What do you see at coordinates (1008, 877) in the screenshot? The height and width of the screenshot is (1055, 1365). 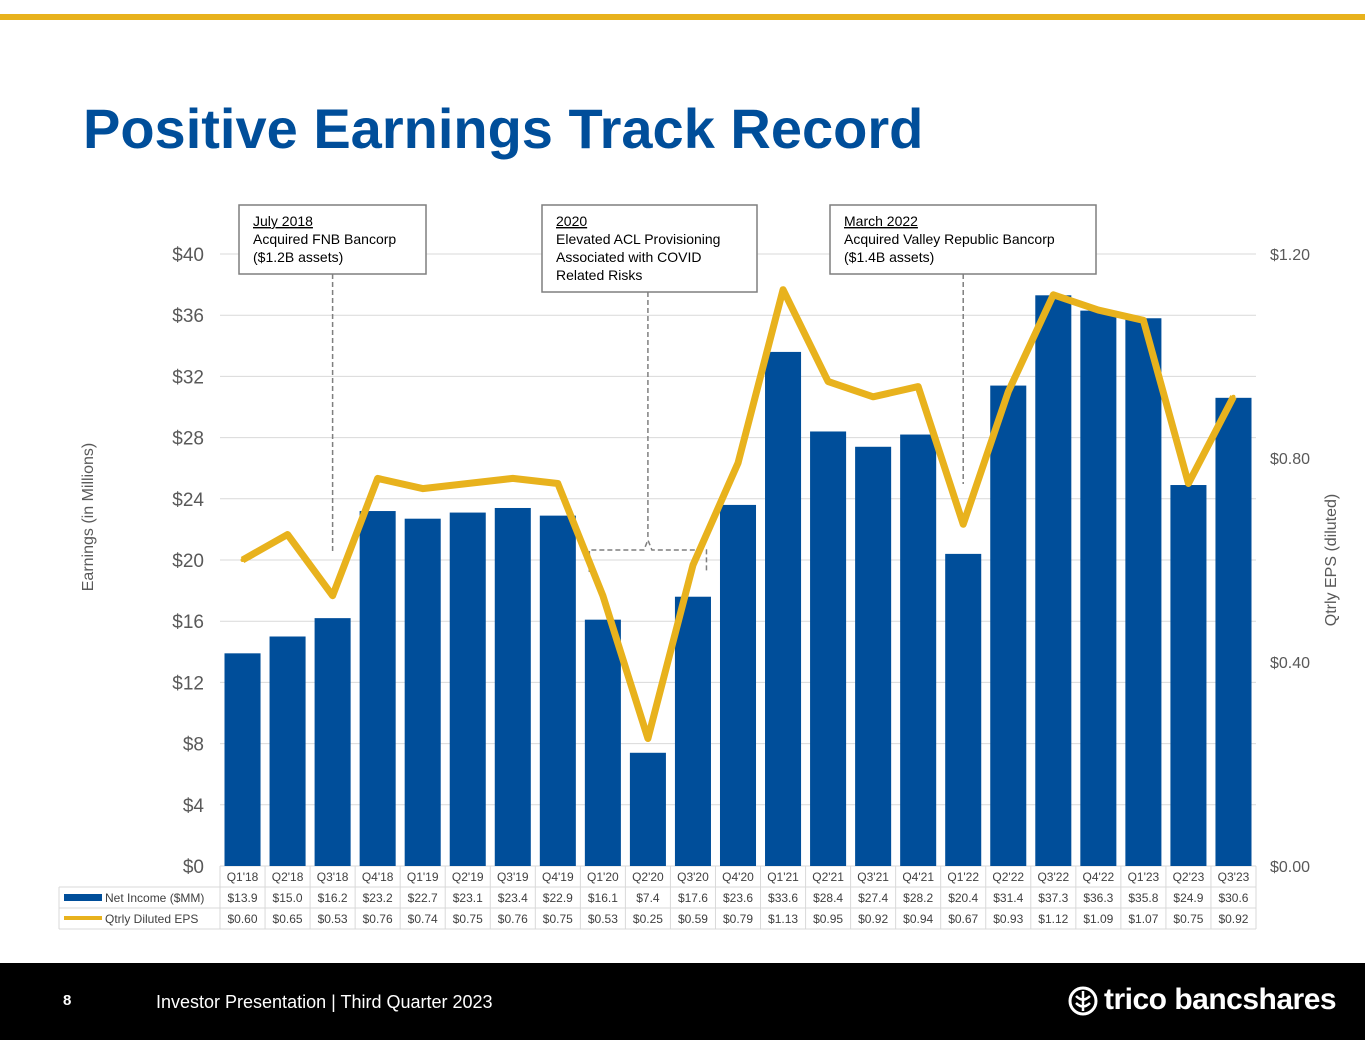 I see `x-tick-label: Q2'22` at bounding box center [1008, 877].